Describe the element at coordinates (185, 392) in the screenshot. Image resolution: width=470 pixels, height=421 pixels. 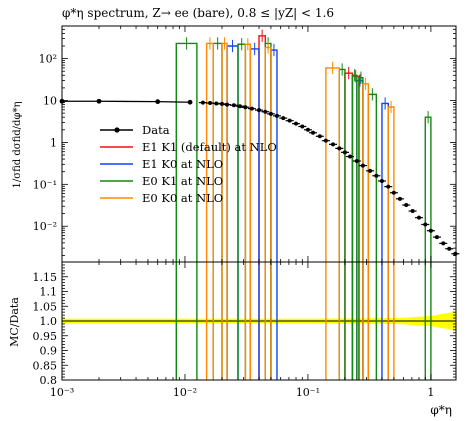
I see `x-tick-label-1: 10⁻²` at that location.